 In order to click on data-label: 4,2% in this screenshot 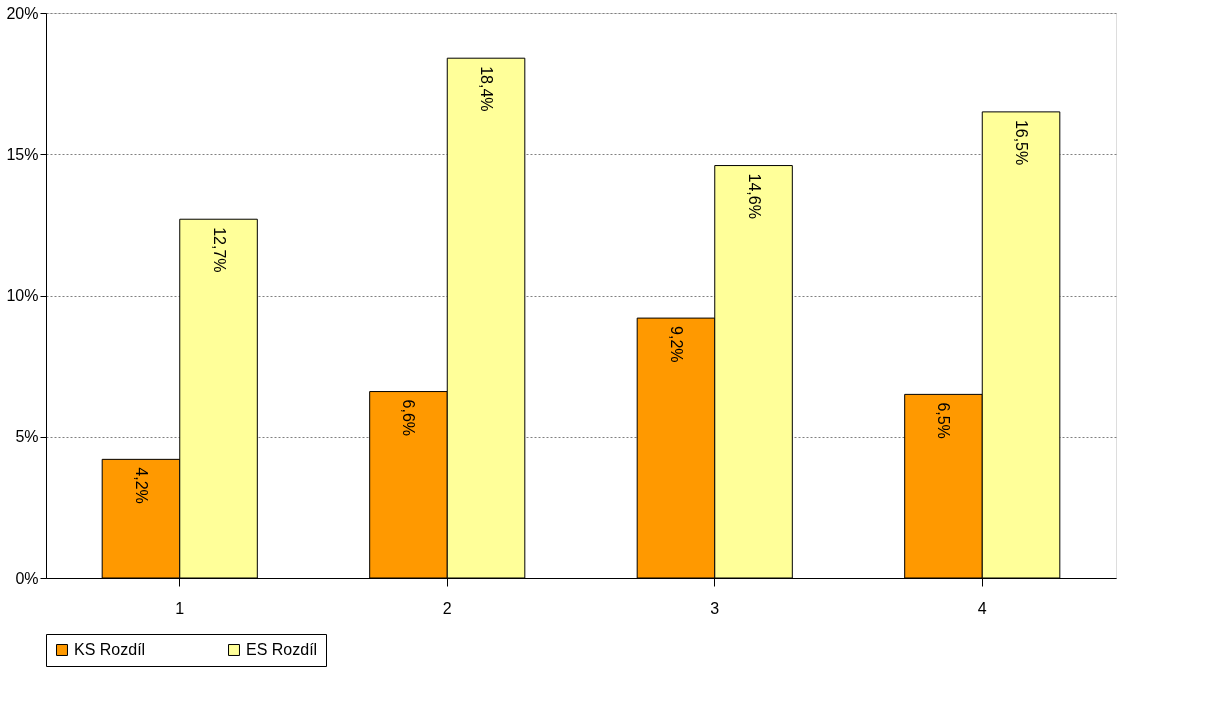, I will do `click(141, 485)`.